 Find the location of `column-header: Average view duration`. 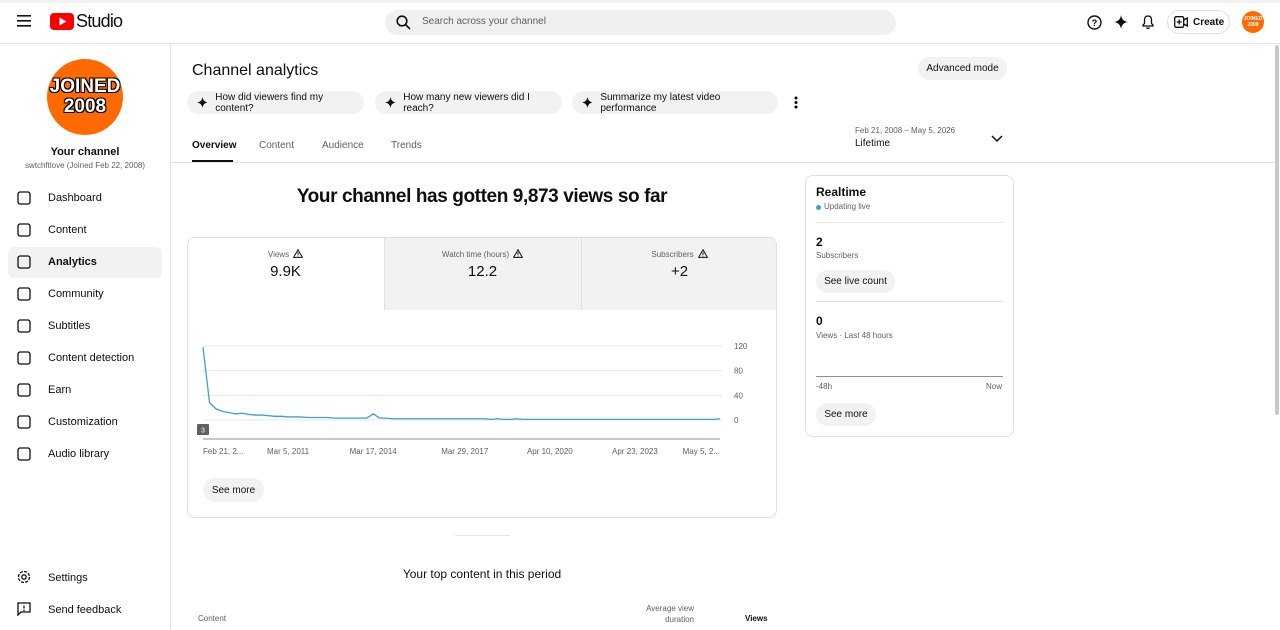

column-header: Average view duration is located at coordinates (670, 614).